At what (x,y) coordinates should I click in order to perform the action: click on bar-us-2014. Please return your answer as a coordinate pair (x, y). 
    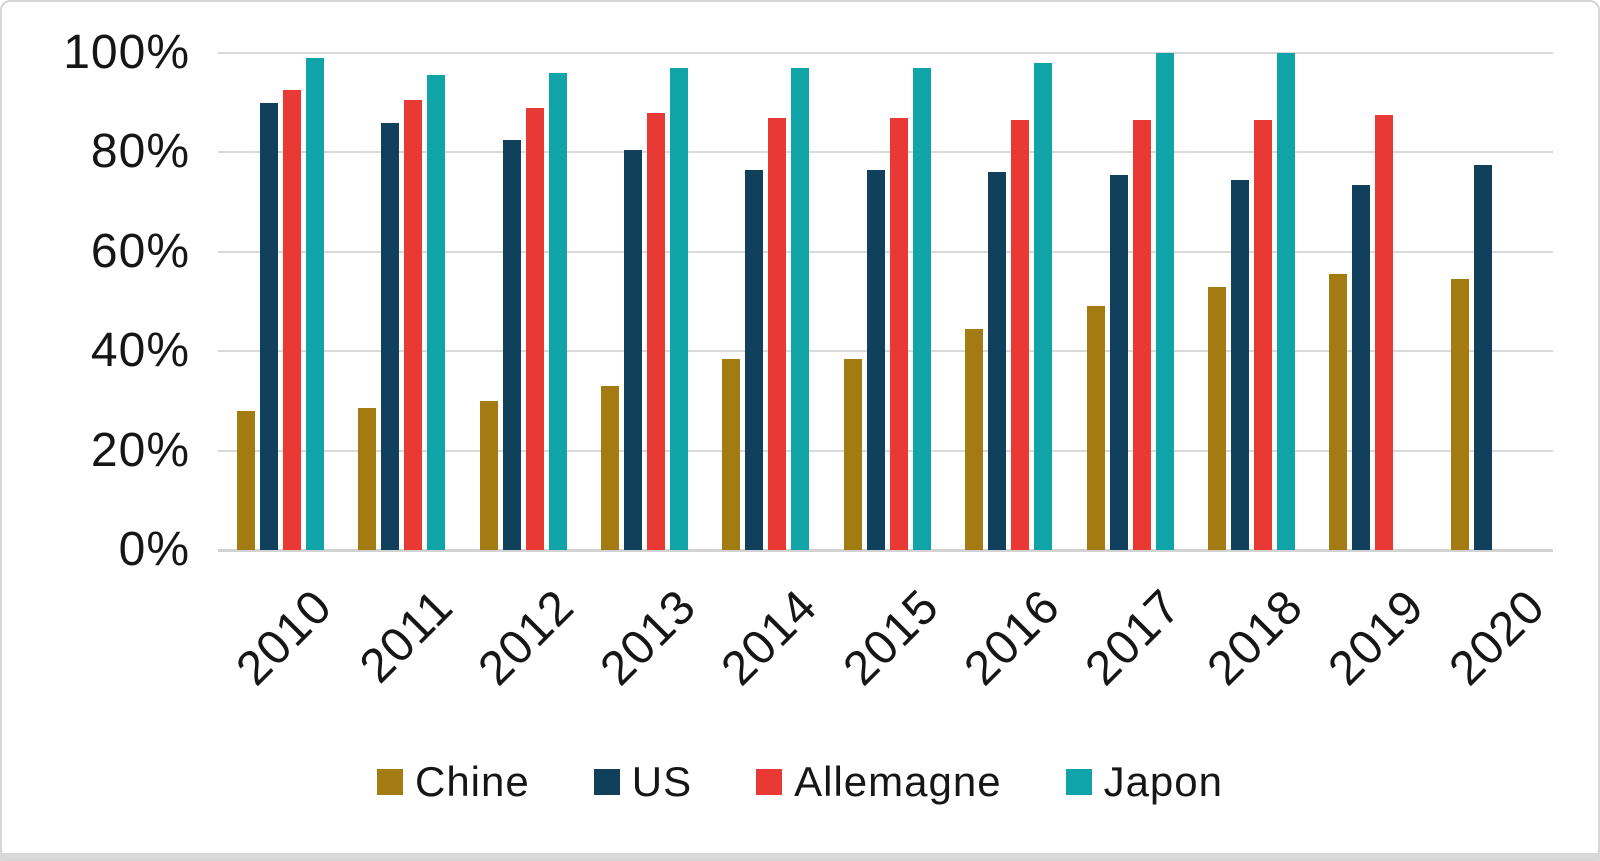
    Looking at the image, I should click on (754, 359).